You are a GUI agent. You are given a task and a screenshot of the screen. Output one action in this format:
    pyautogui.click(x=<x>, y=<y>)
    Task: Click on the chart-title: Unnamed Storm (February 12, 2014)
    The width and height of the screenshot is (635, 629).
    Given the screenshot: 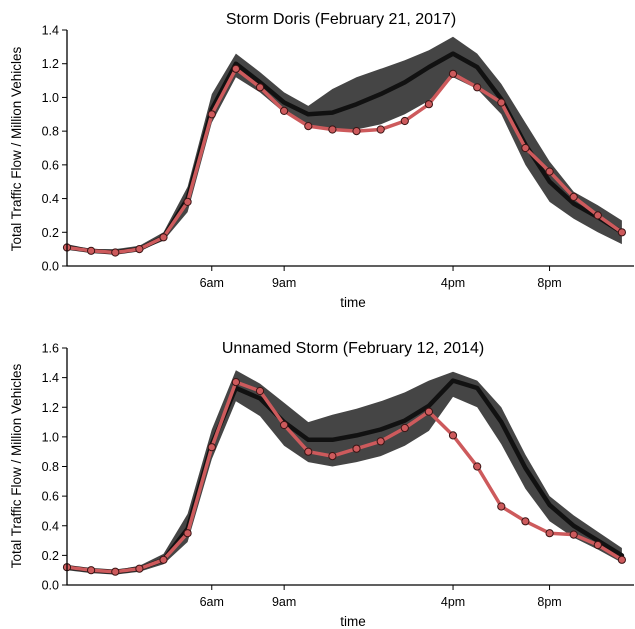 What is the action you would take?
    pyautogui.click(x=353, y=348)
    